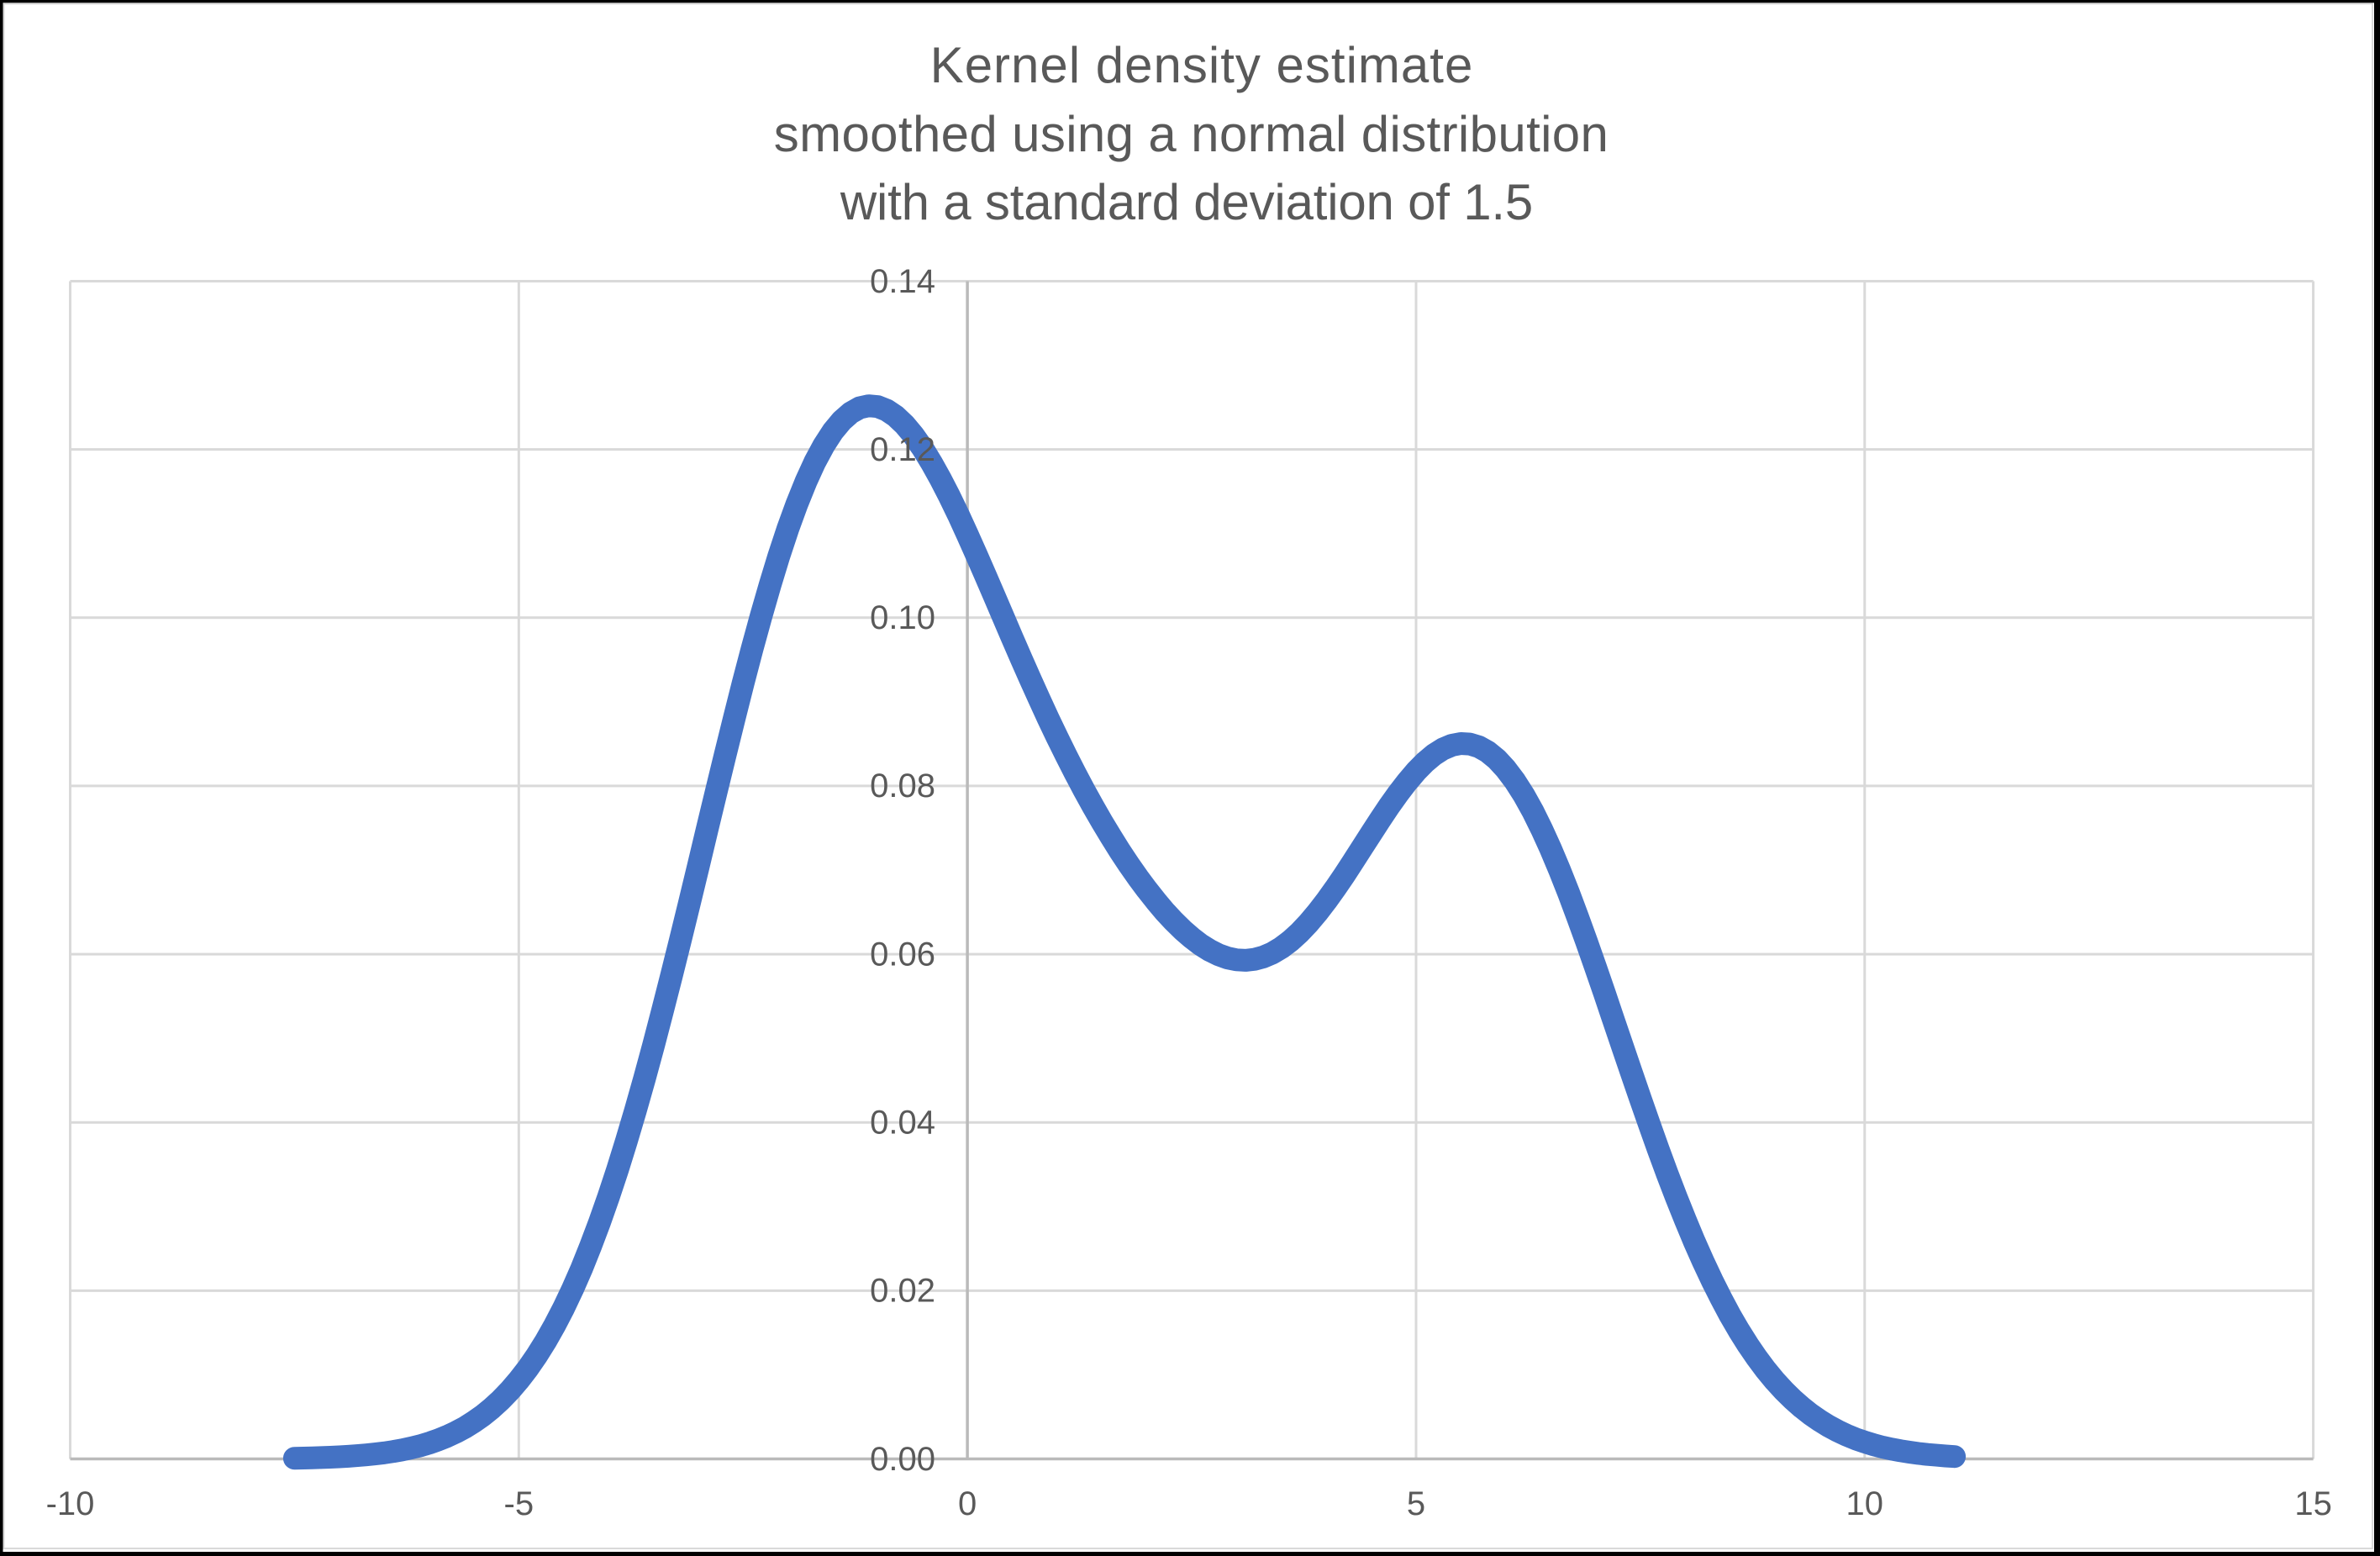  What do you see at coordinates (1865, 1503) in the screenshot?
I see `svg-text: 10` at bounding box center [1865, 1503].